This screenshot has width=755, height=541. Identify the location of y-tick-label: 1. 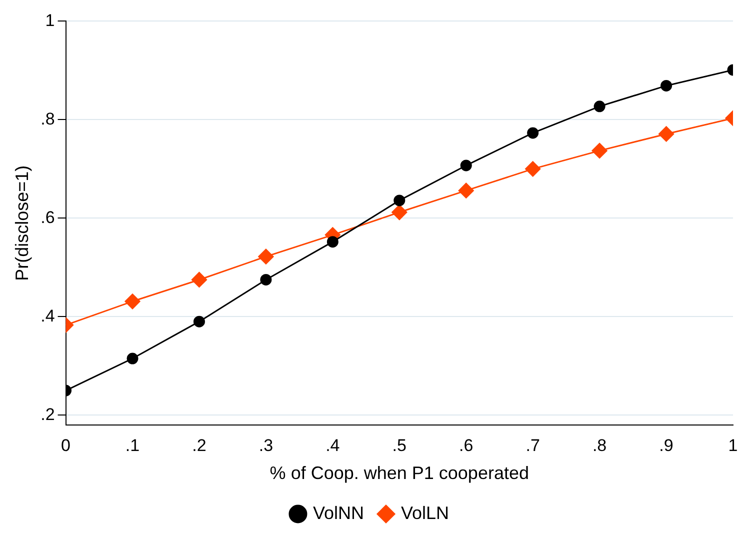
(50, 20).